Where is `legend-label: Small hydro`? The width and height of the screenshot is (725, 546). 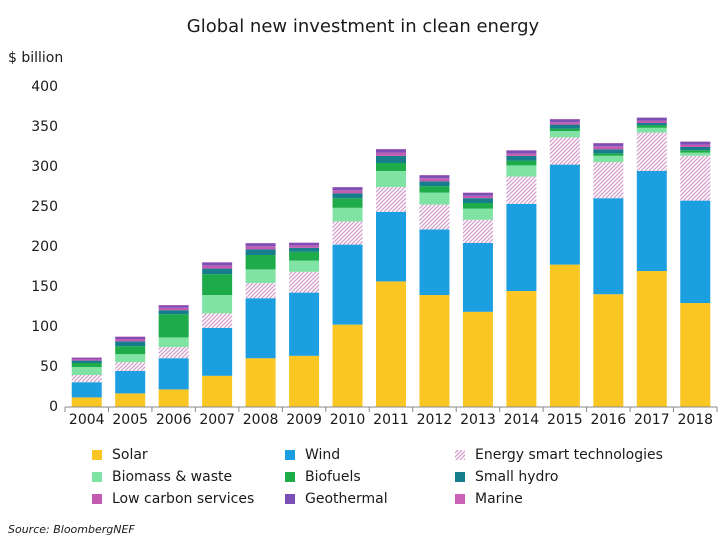 legend-label: Small hydro is located at coordinates (516, 477).